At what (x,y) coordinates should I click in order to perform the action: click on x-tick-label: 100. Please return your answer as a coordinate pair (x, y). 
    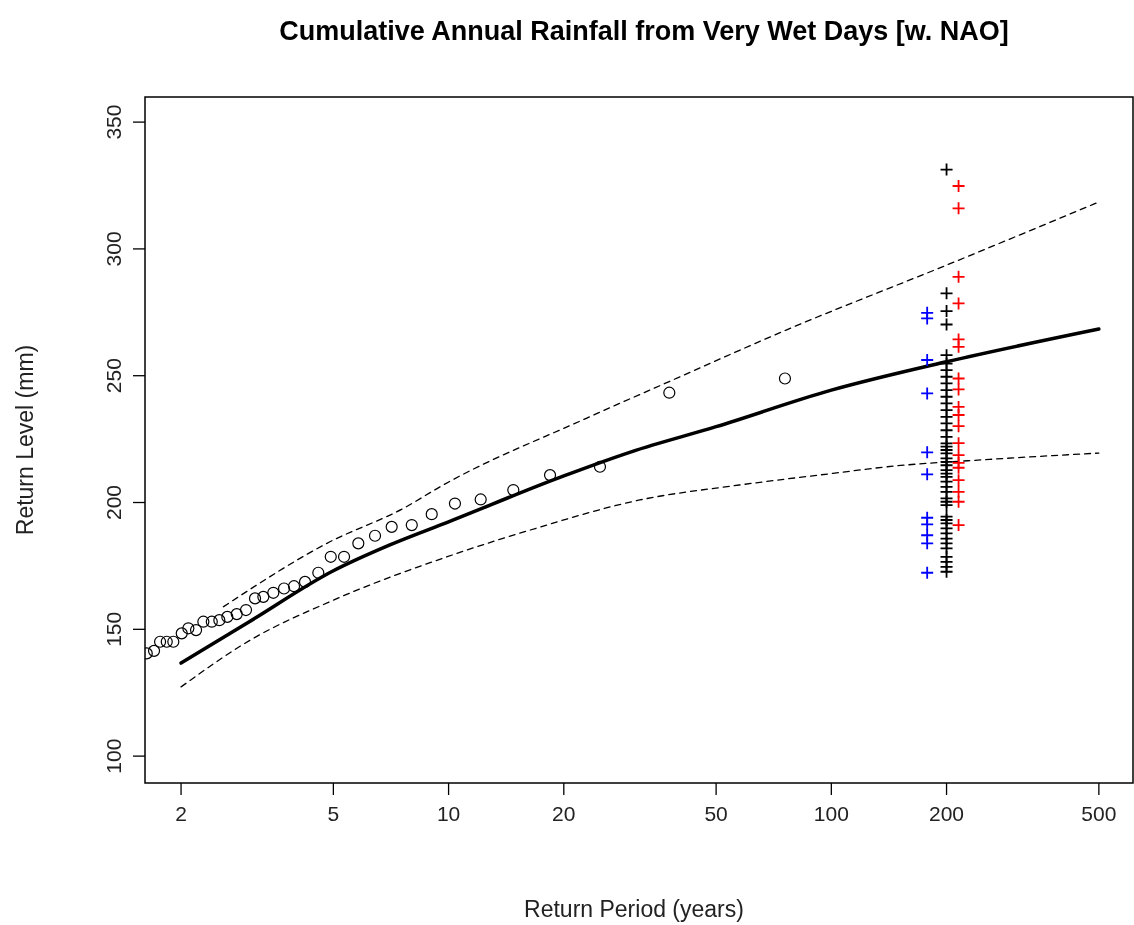
    Looking at the image, I should click on (831, 813).